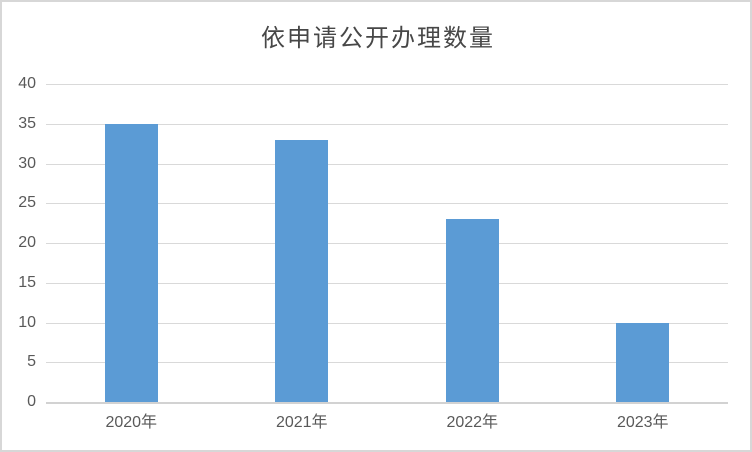 This screenshot has width=752, height=452. What do you see at coordinates (131, 422) in the screenshot?
I see `x-tick-label: 2020年` at bounding box center [131, 422].